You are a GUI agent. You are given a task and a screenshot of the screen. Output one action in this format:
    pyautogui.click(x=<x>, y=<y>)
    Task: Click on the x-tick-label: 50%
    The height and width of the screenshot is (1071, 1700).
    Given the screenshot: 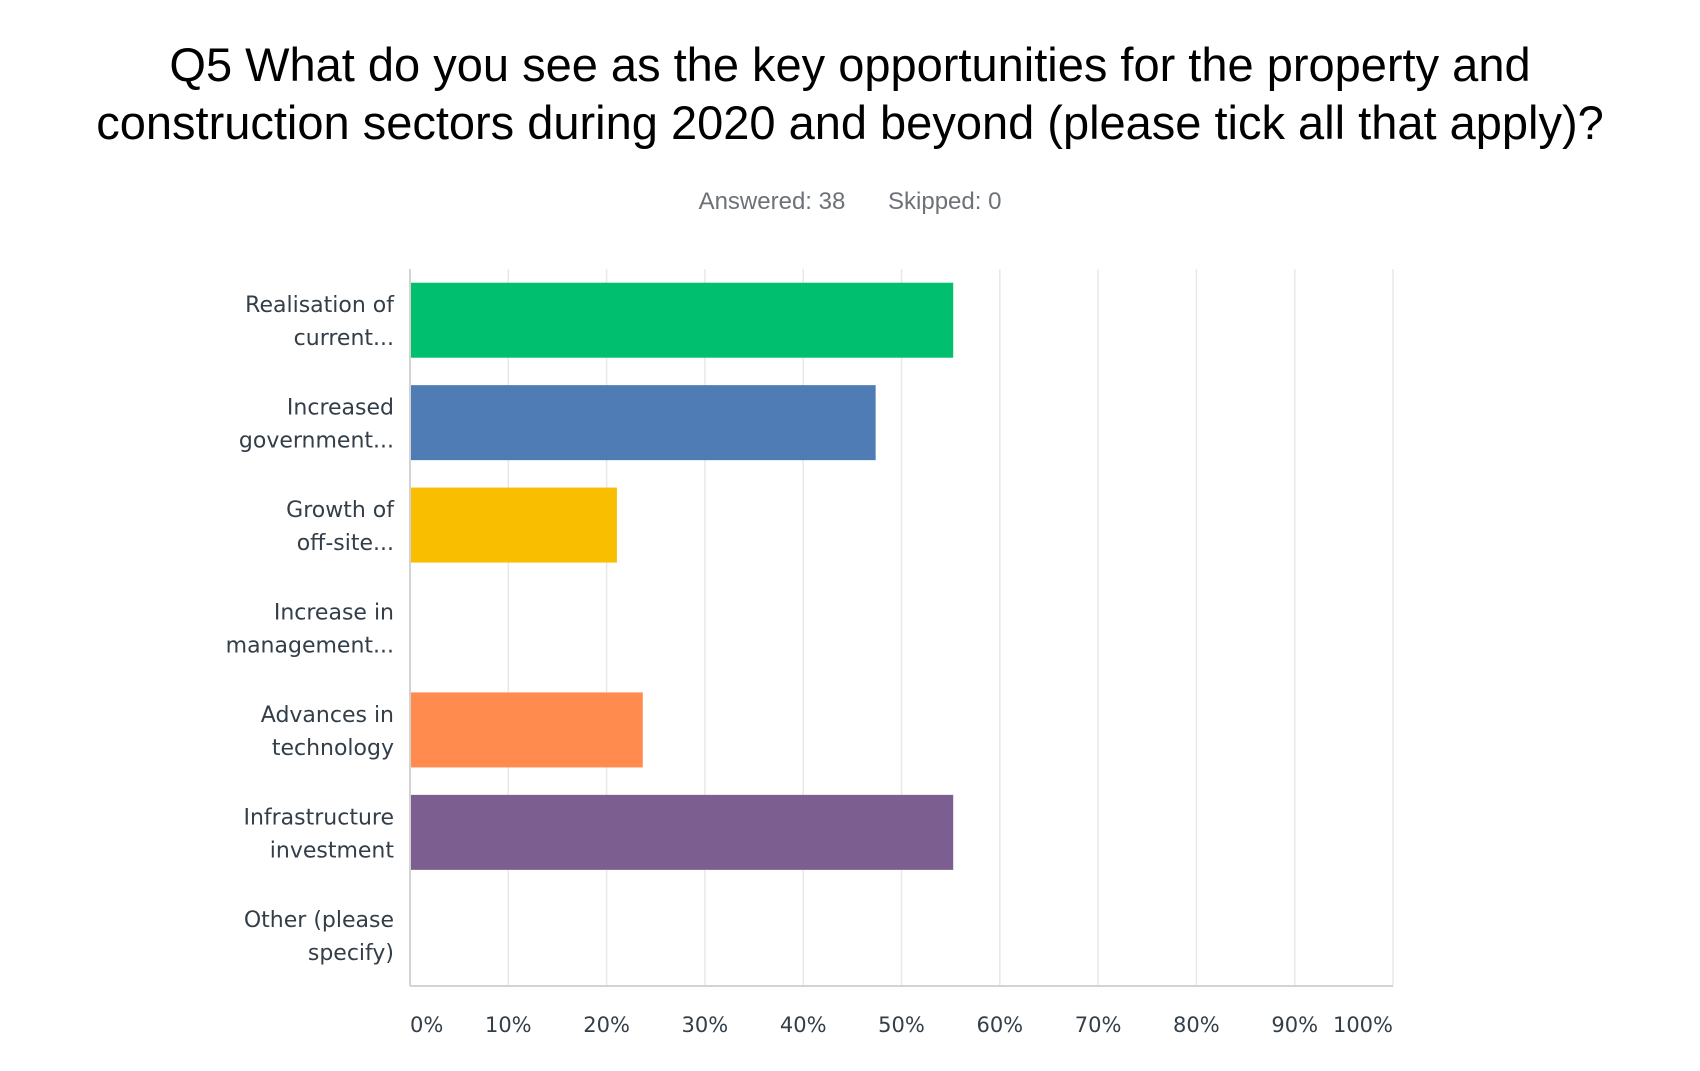 What is the action you would take?
    pyautogui.click(x=901, y=1025)
    